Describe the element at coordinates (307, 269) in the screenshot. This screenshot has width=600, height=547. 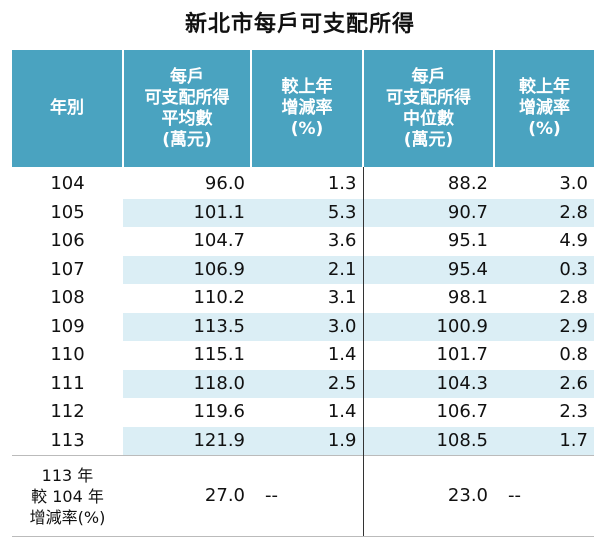
I see `cell-average-change: 2.1` at that location.